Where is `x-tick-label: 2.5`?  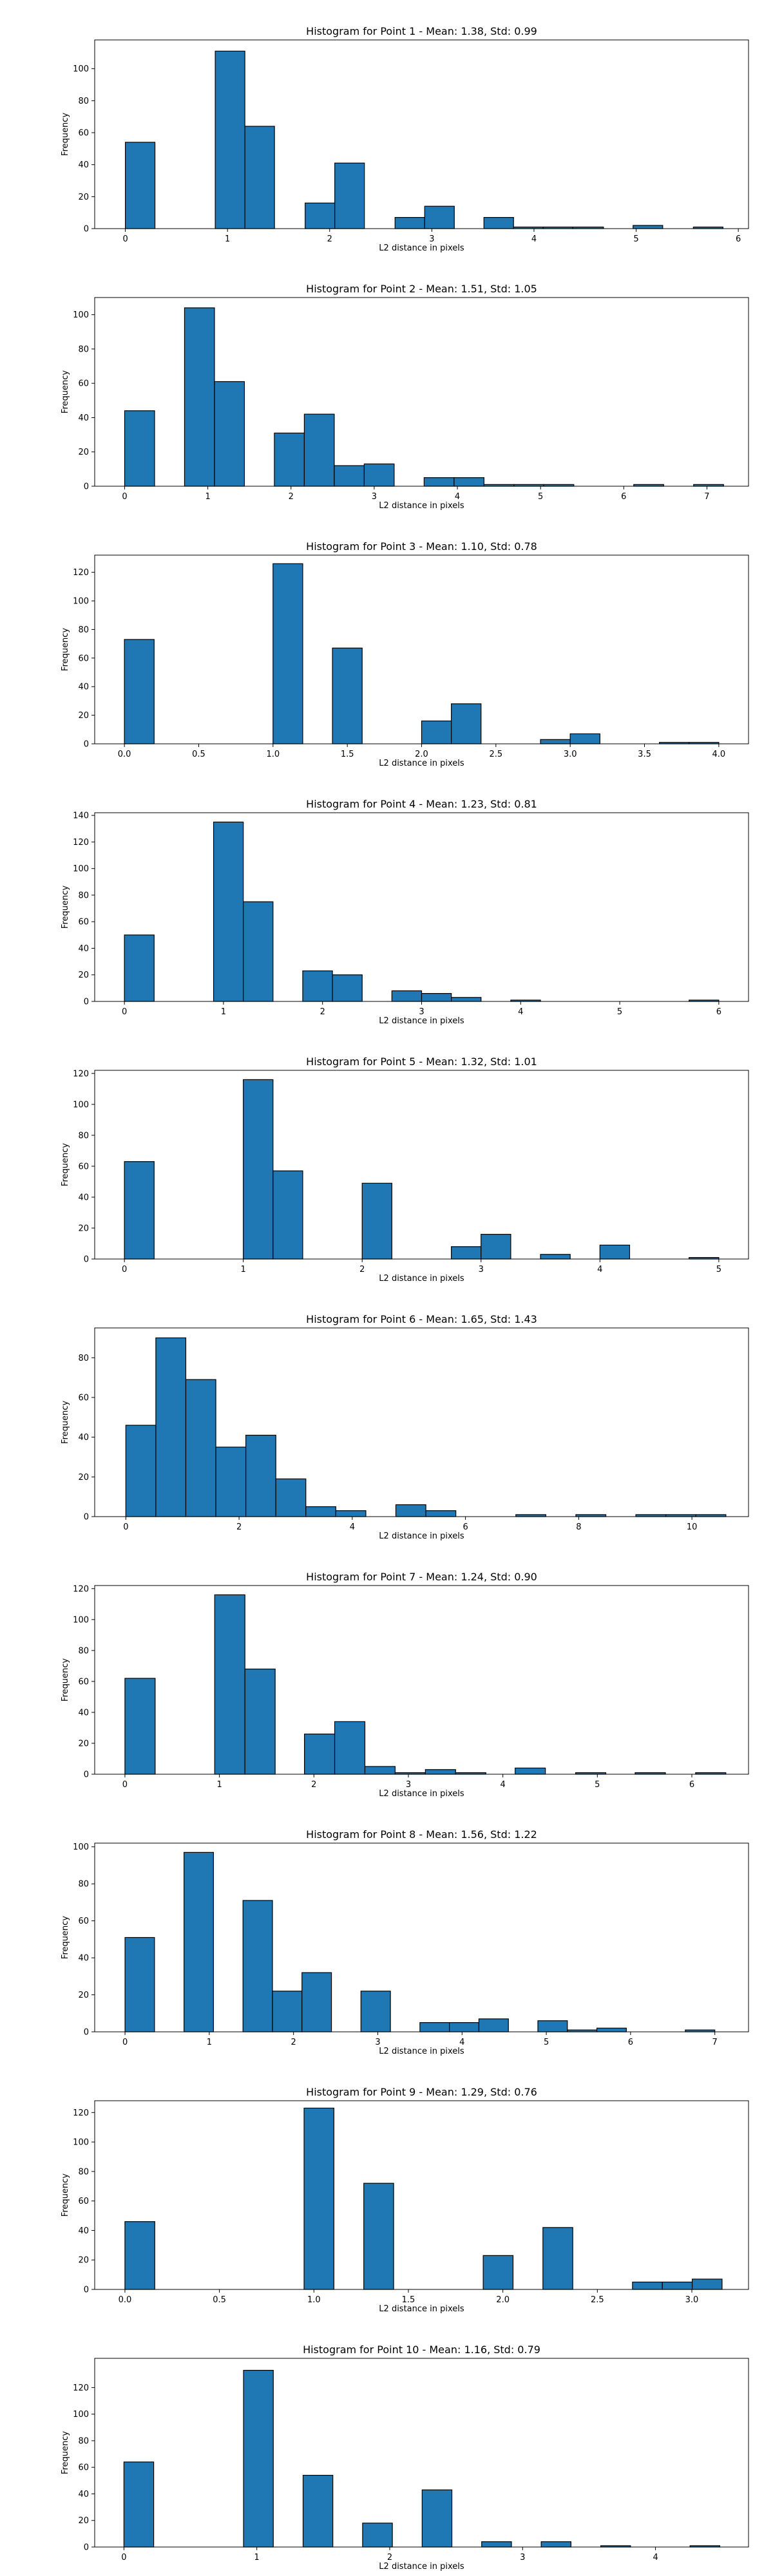 x-tick-label: 2.5 is located at coordinates (495, 754).